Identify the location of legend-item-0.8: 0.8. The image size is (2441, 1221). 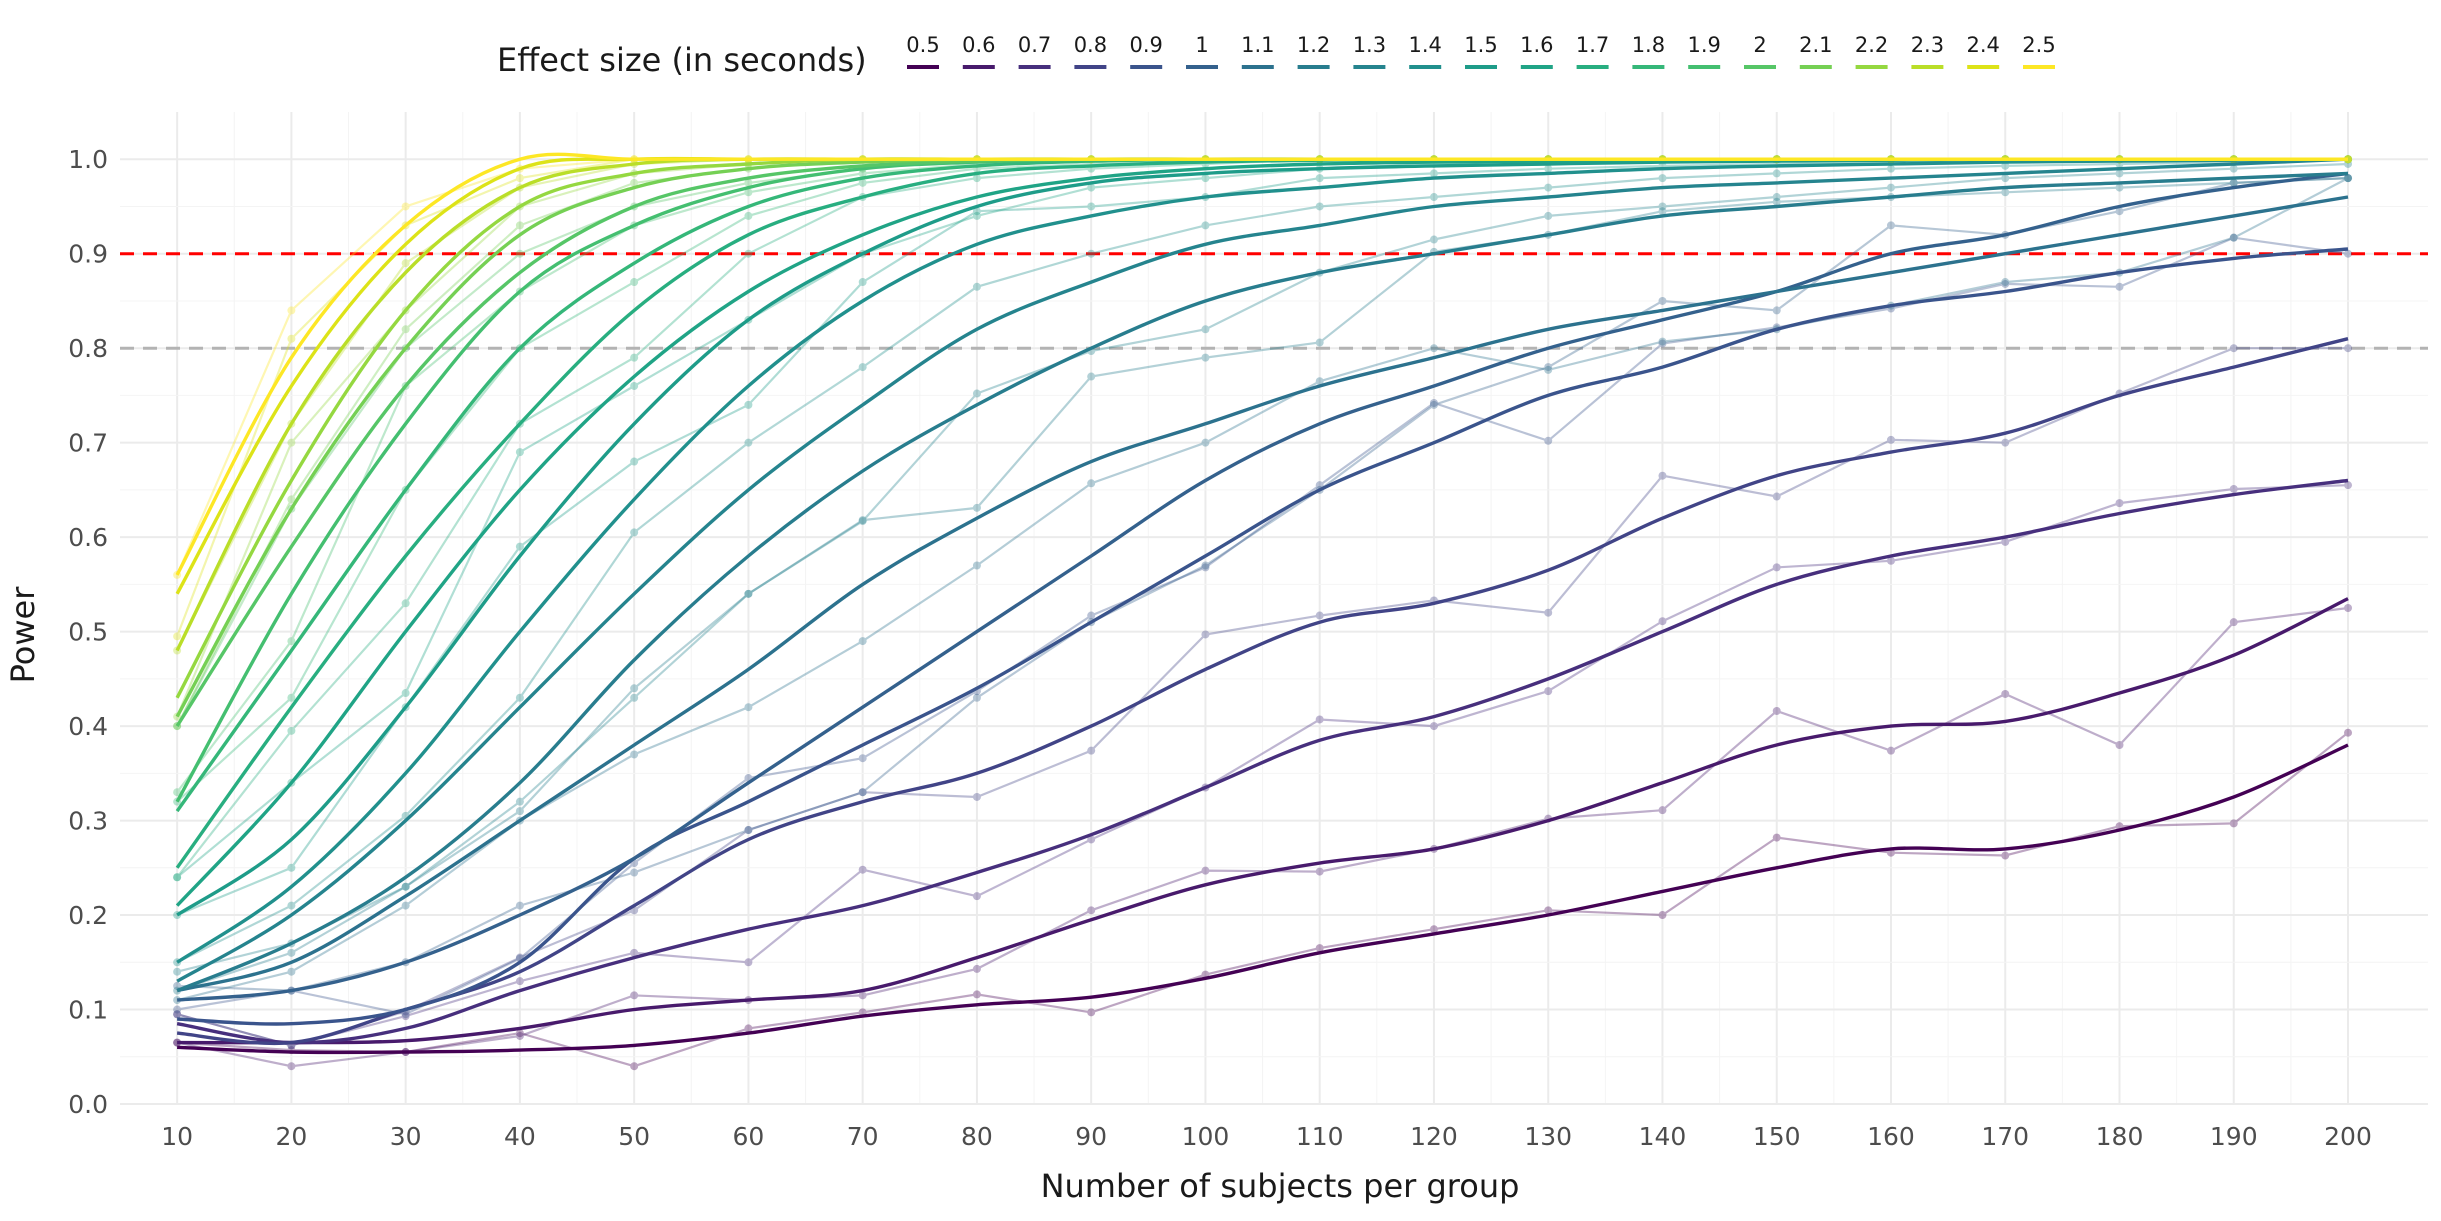
(1090, 51).